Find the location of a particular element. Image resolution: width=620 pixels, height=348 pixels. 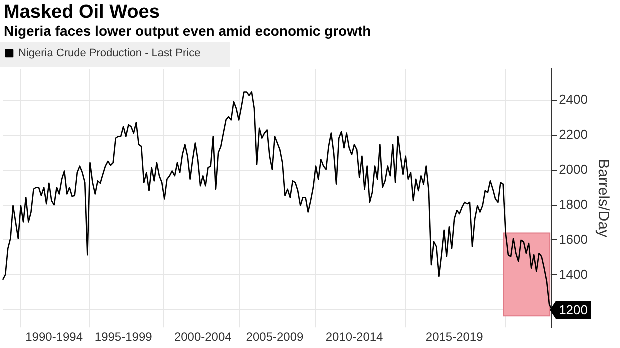

y-tick-label: 2400 is located at coordinates (573, 100).